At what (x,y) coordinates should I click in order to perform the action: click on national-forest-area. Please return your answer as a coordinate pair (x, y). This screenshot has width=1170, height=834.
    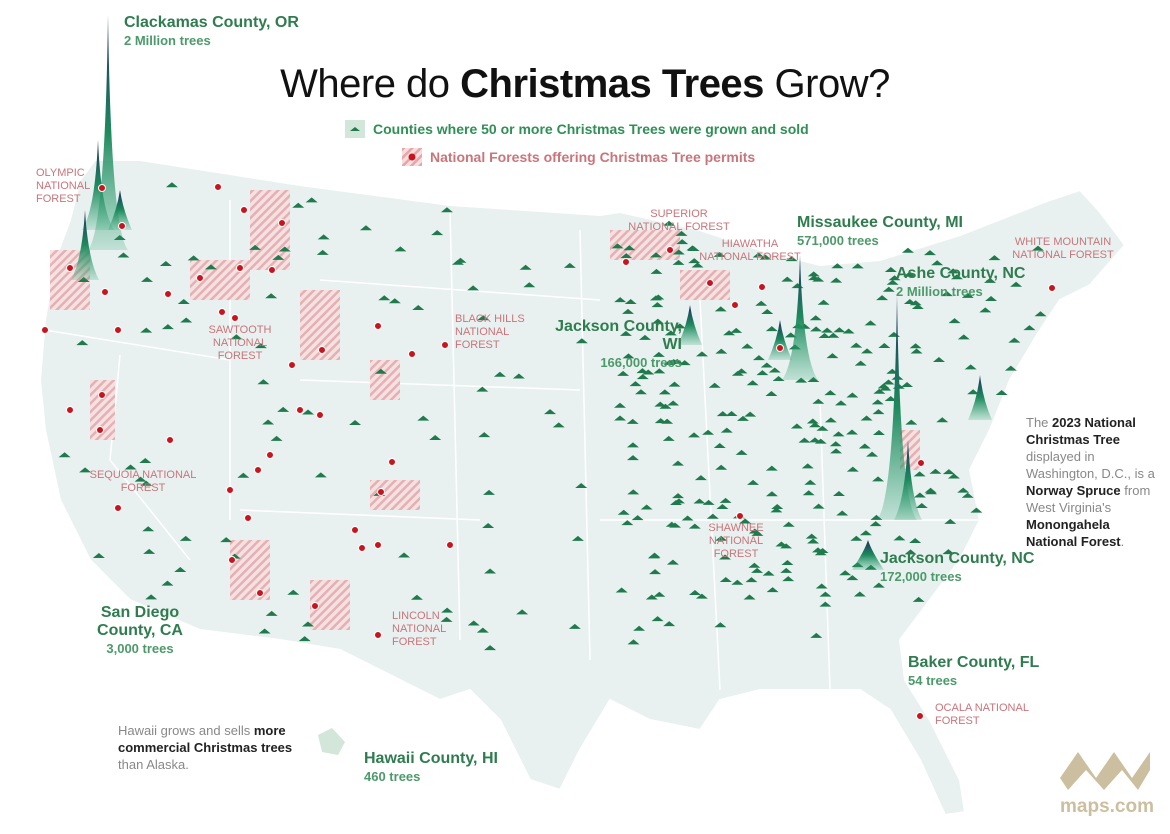
    Looking at the image, I should click on (645, 245).